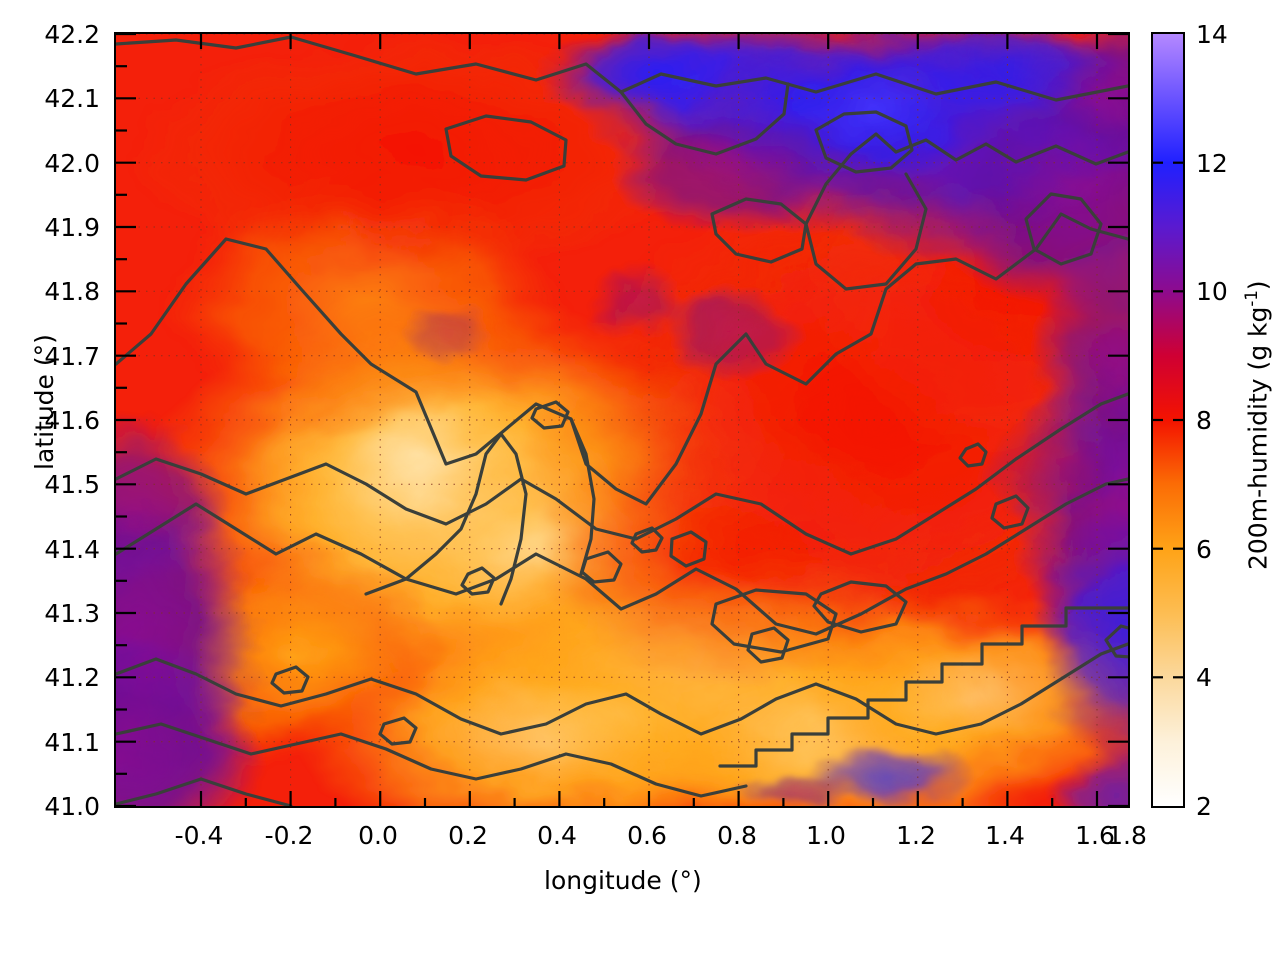  What do you see at coordinates (647, 835) in the screenshot?
I see `x-tick-label: 0.6` at bounding box center [647, 835].